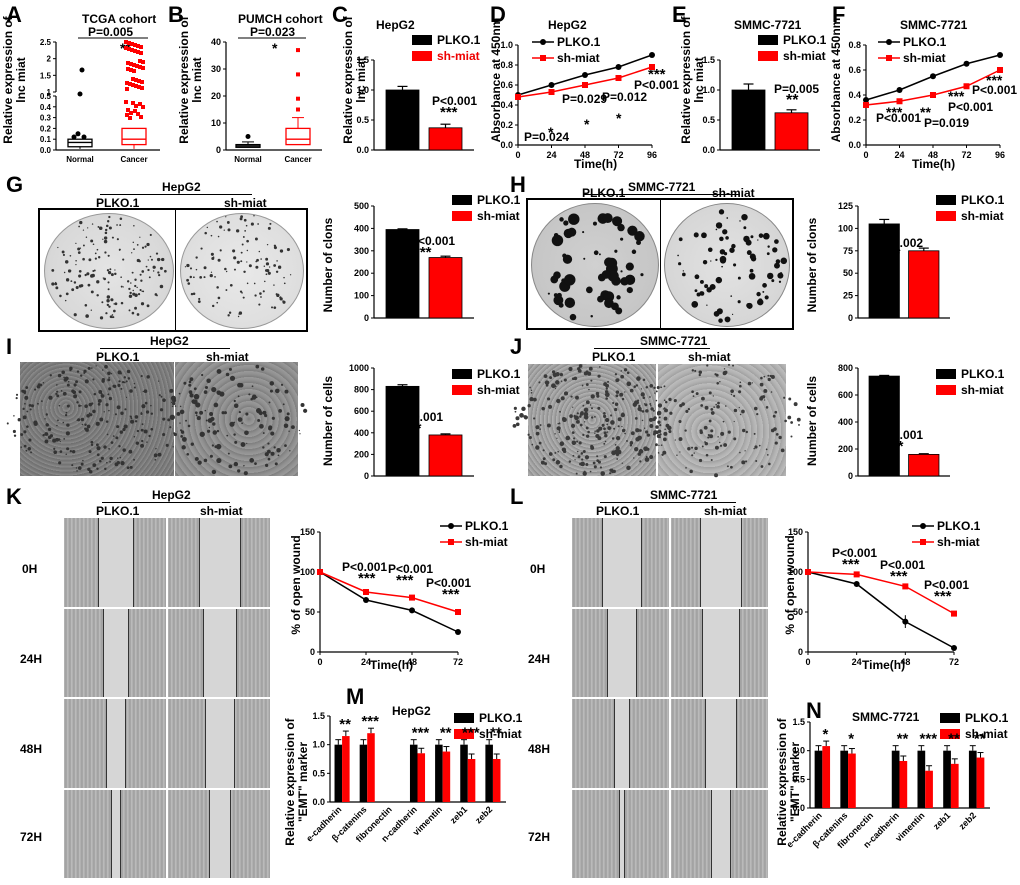 This screenshot has width=1020, height=885. What do you see at coordinates (216, 42) in the screenshot?
I see `b-ytick-label: 40` at bounding box center [216, 42].